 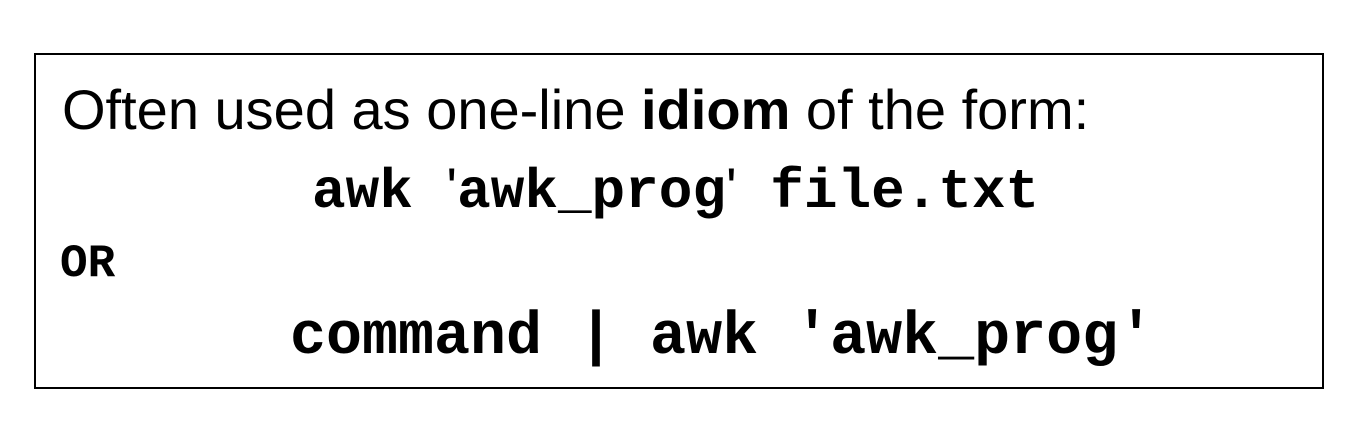 What do you see at coordinates (716, 109) in the screenshot?
I see `intro-emphasis: idiom` at bounding box center [716, 109].